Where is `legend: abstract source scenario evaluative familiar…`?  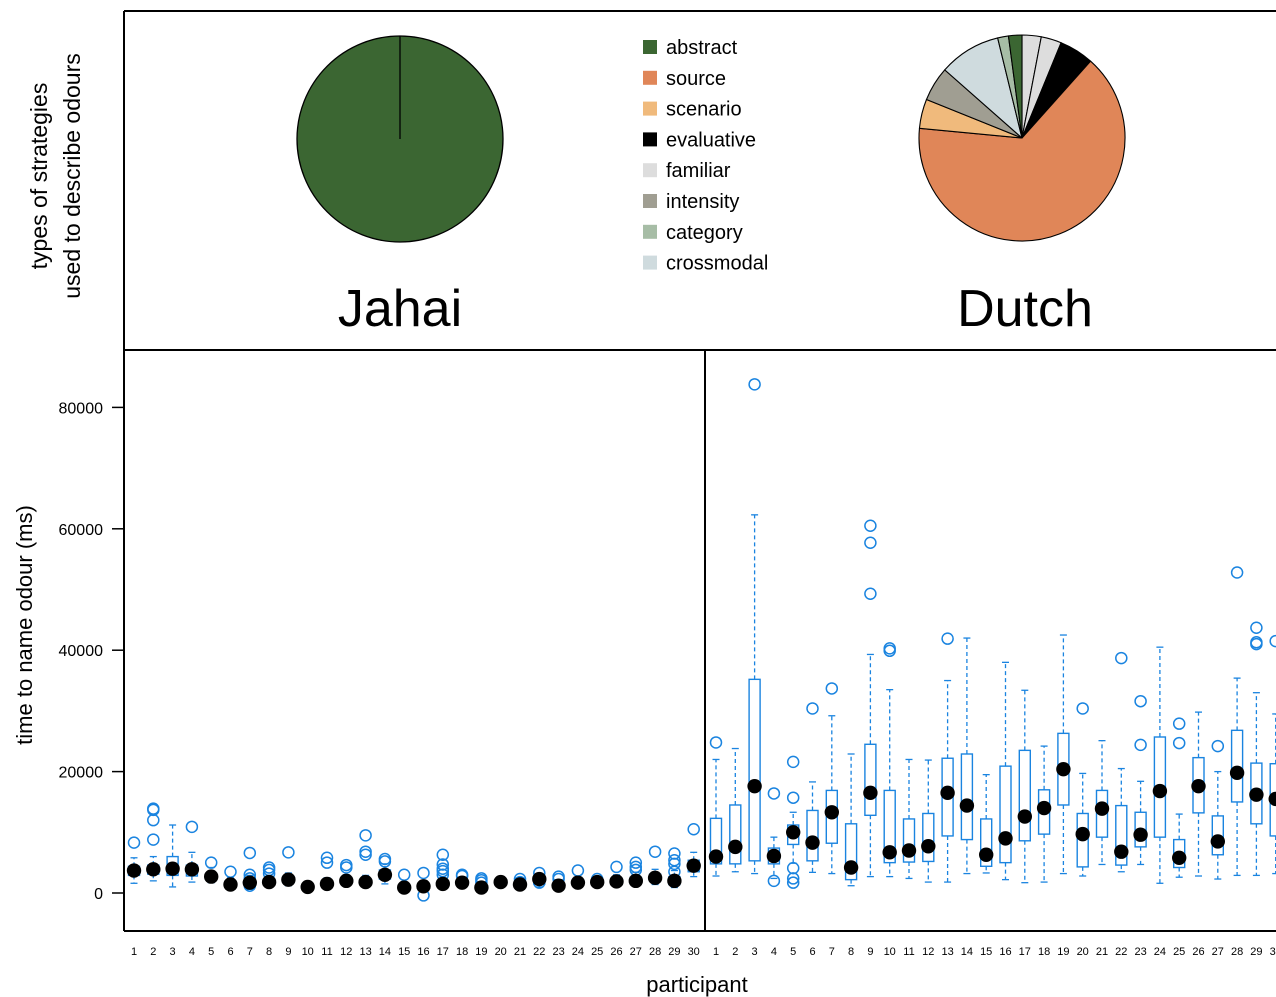 legend: abstract source scenario evaluative familiar… is located at coordinates (705, 156).